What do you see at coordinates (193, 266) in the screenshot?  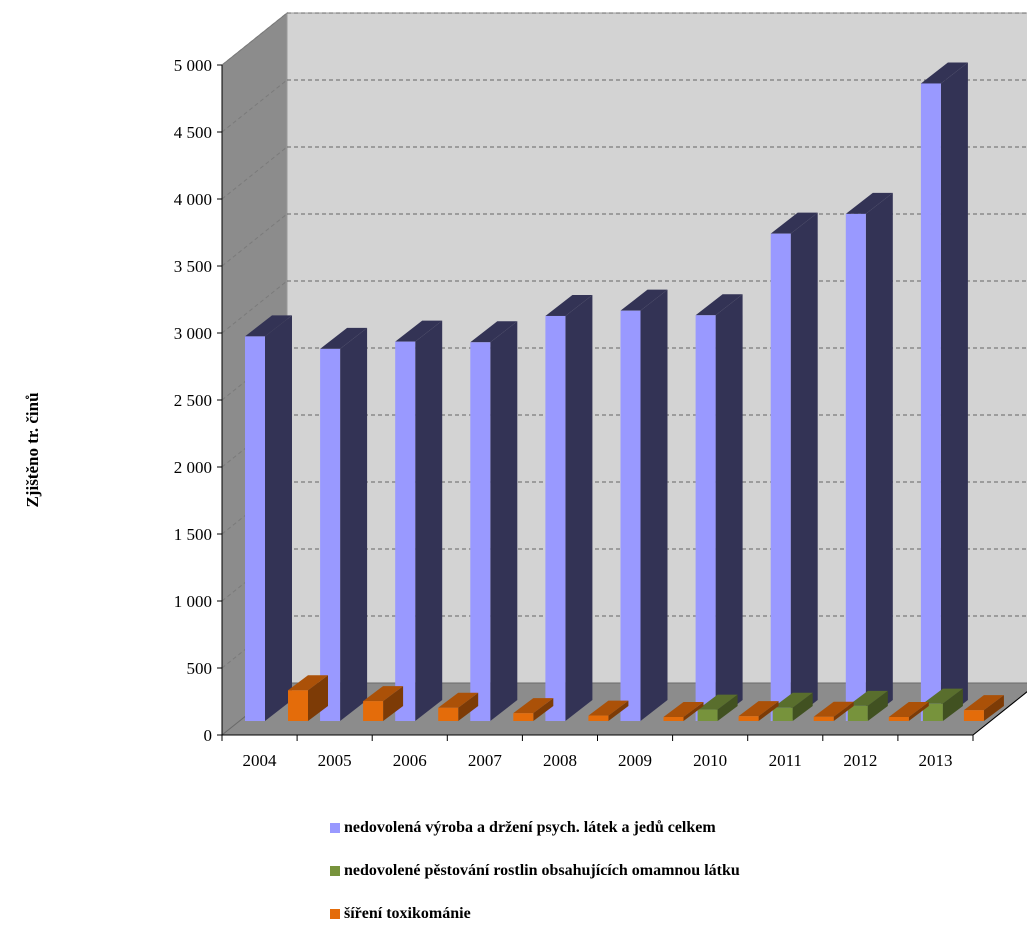 I see `y-tick-label: 3 500` at bounding box center [193, 266].